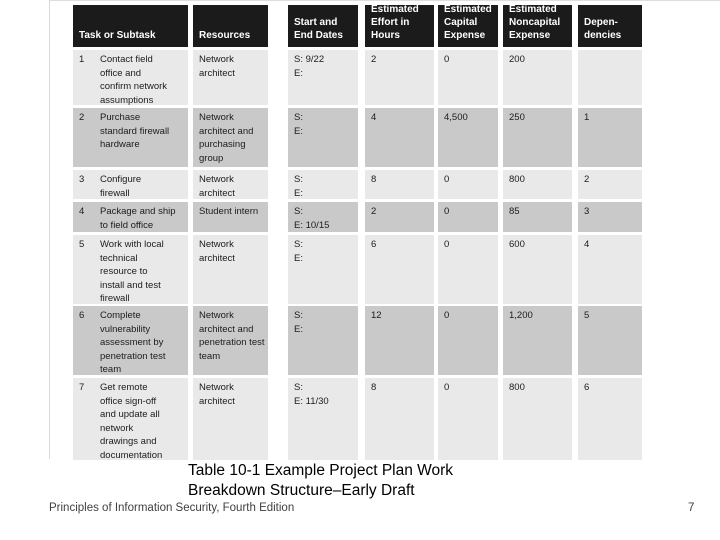 The image size is (720, 540). Describe the element at coordinates (230, 217) in the screenshot. I see `cell-resources-row-4: Student intern` at that location.